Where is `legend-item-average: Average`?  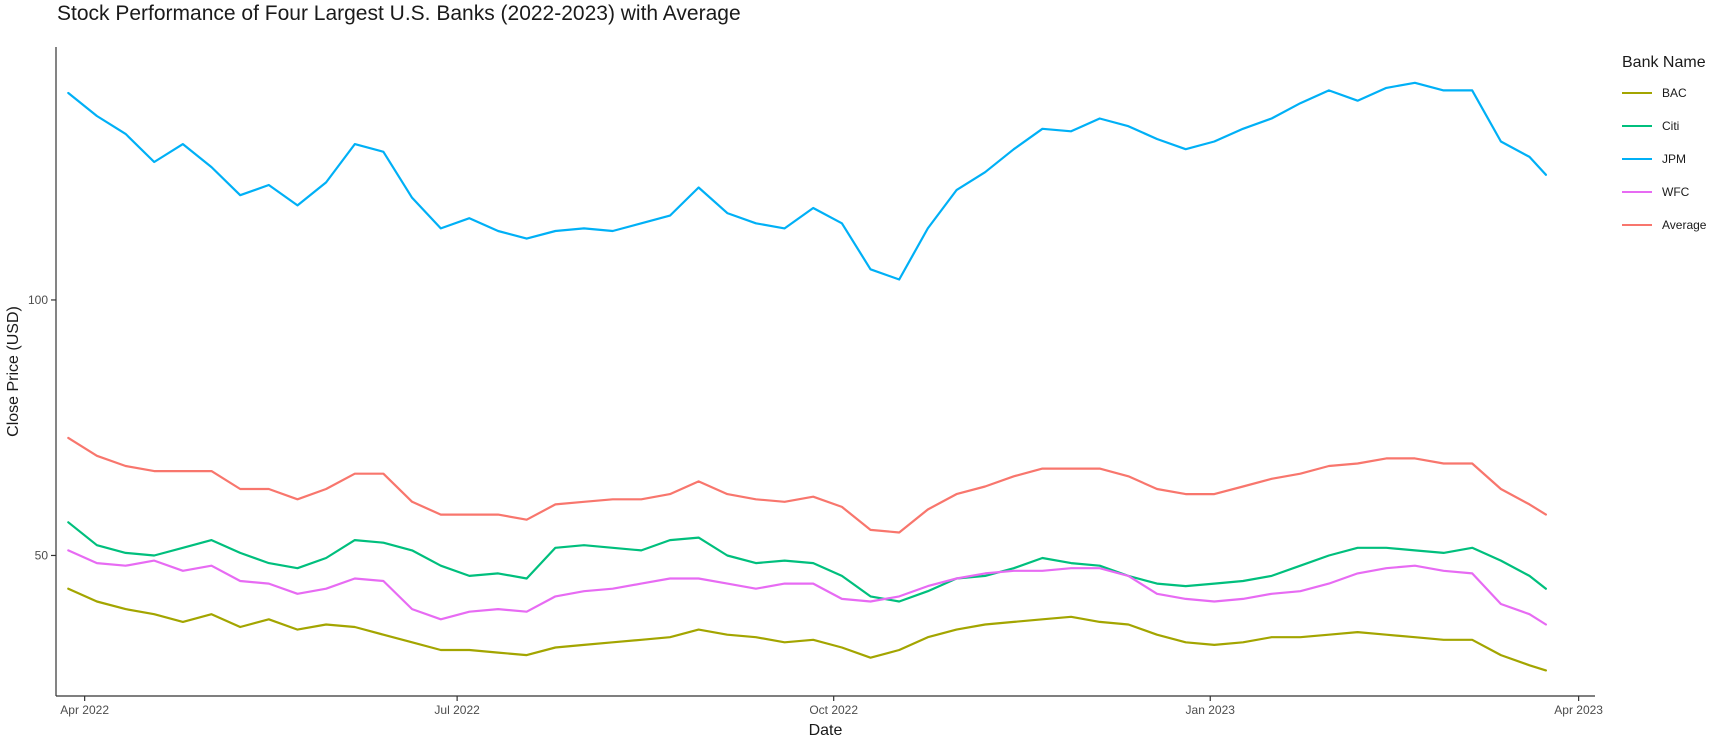
legend-item-average: Average is located at coordinates (1664, 224).